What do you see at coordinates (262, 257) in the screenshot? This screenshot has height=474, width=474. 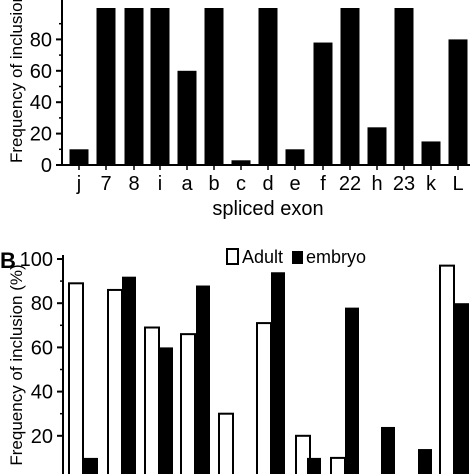 I see `legend-label-adult: Adult` at bounding box center [262, 257].